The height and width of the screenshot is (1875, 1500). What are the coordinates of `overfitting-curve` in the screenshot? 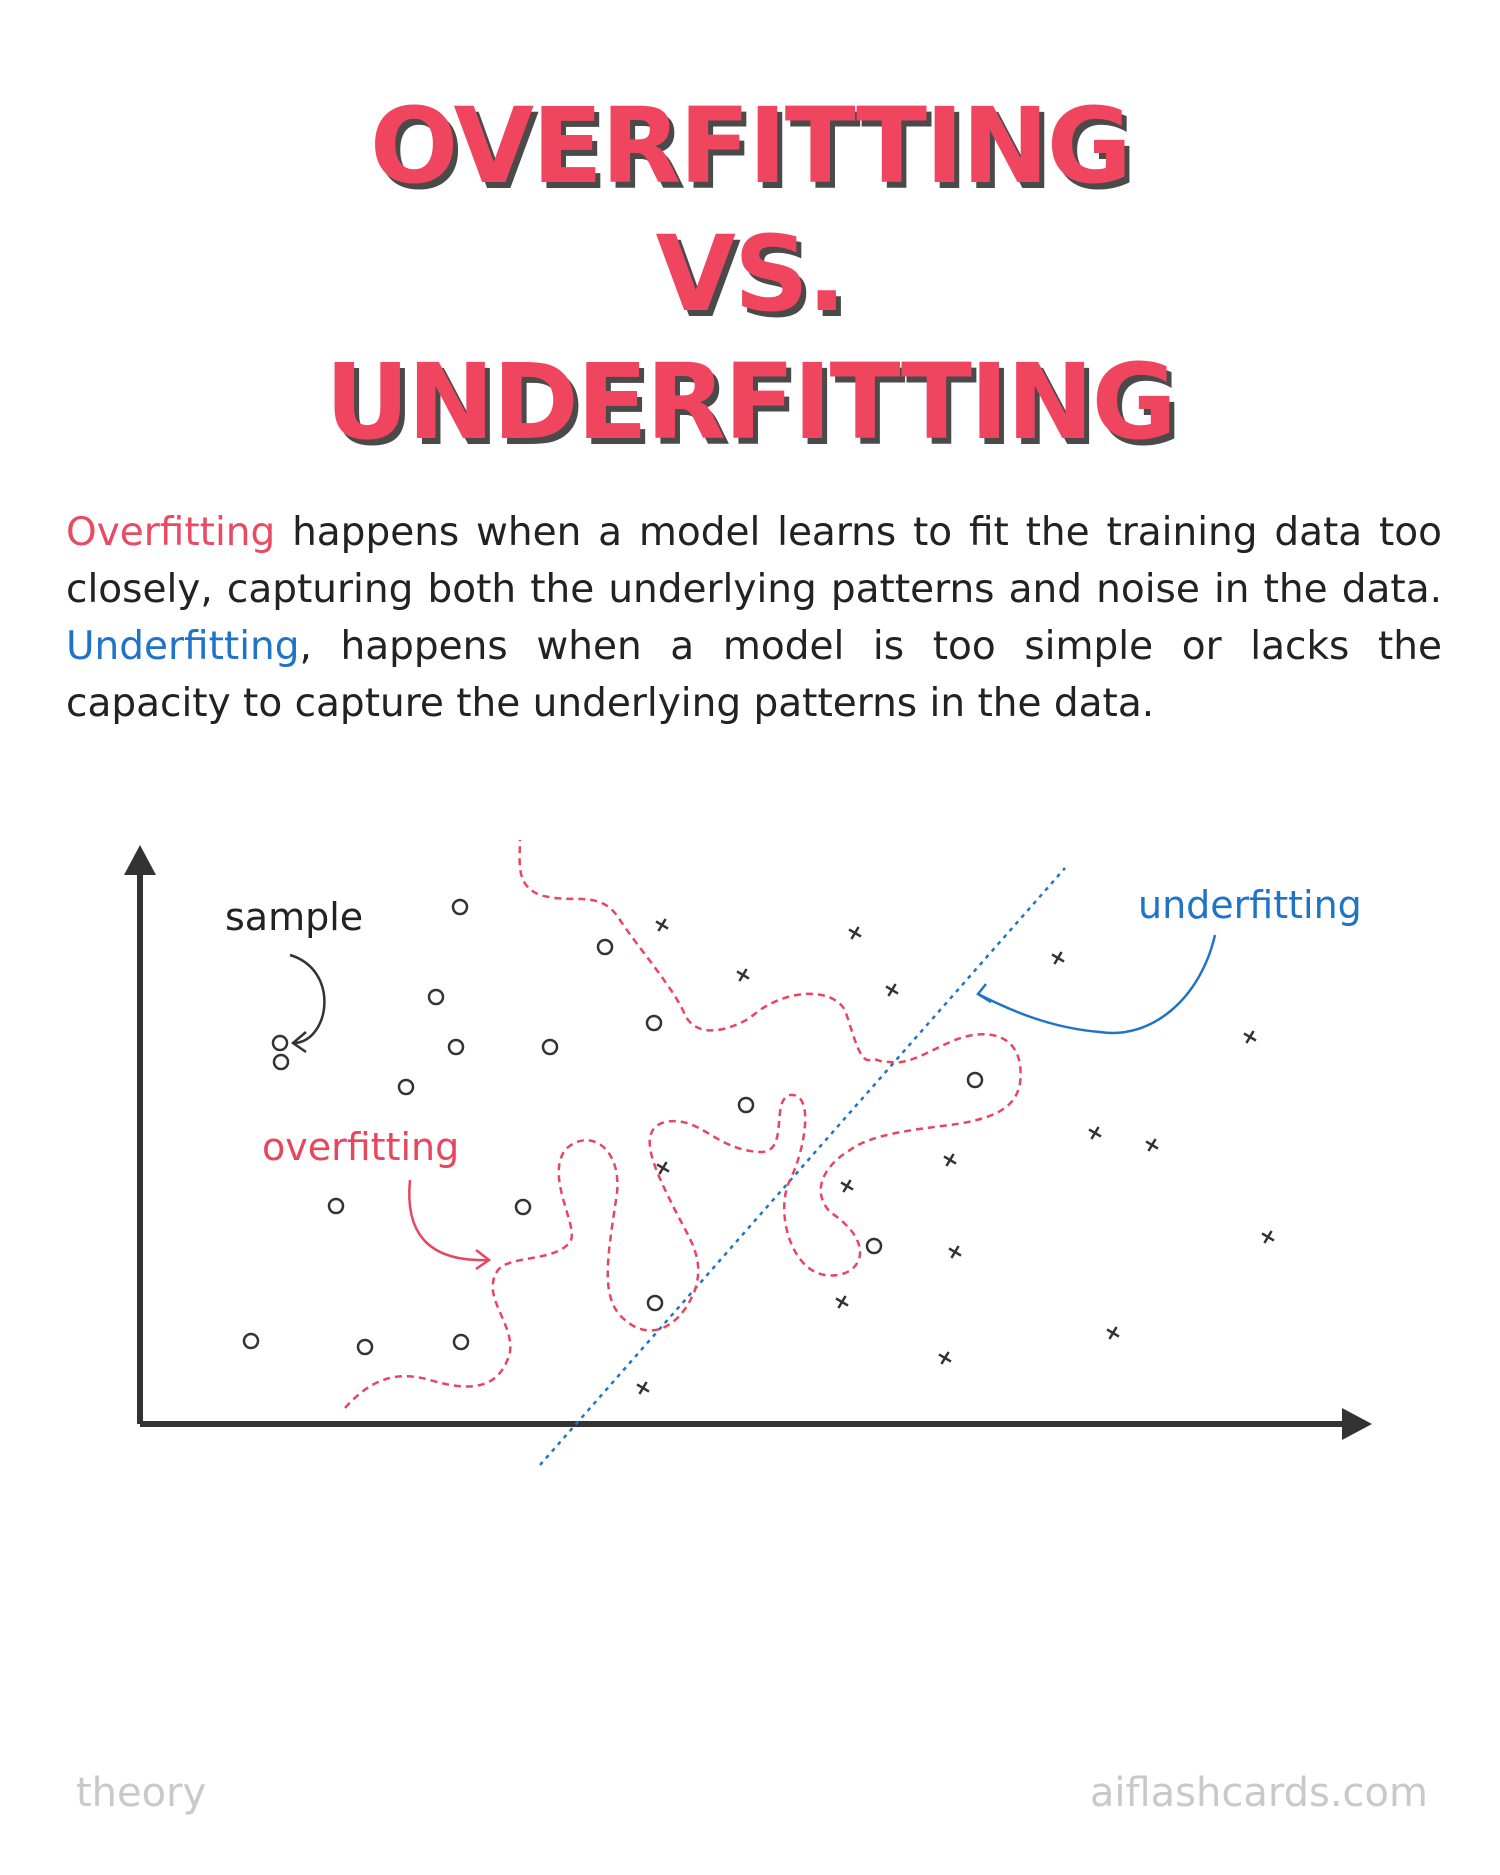 It's located at (683, 1124).